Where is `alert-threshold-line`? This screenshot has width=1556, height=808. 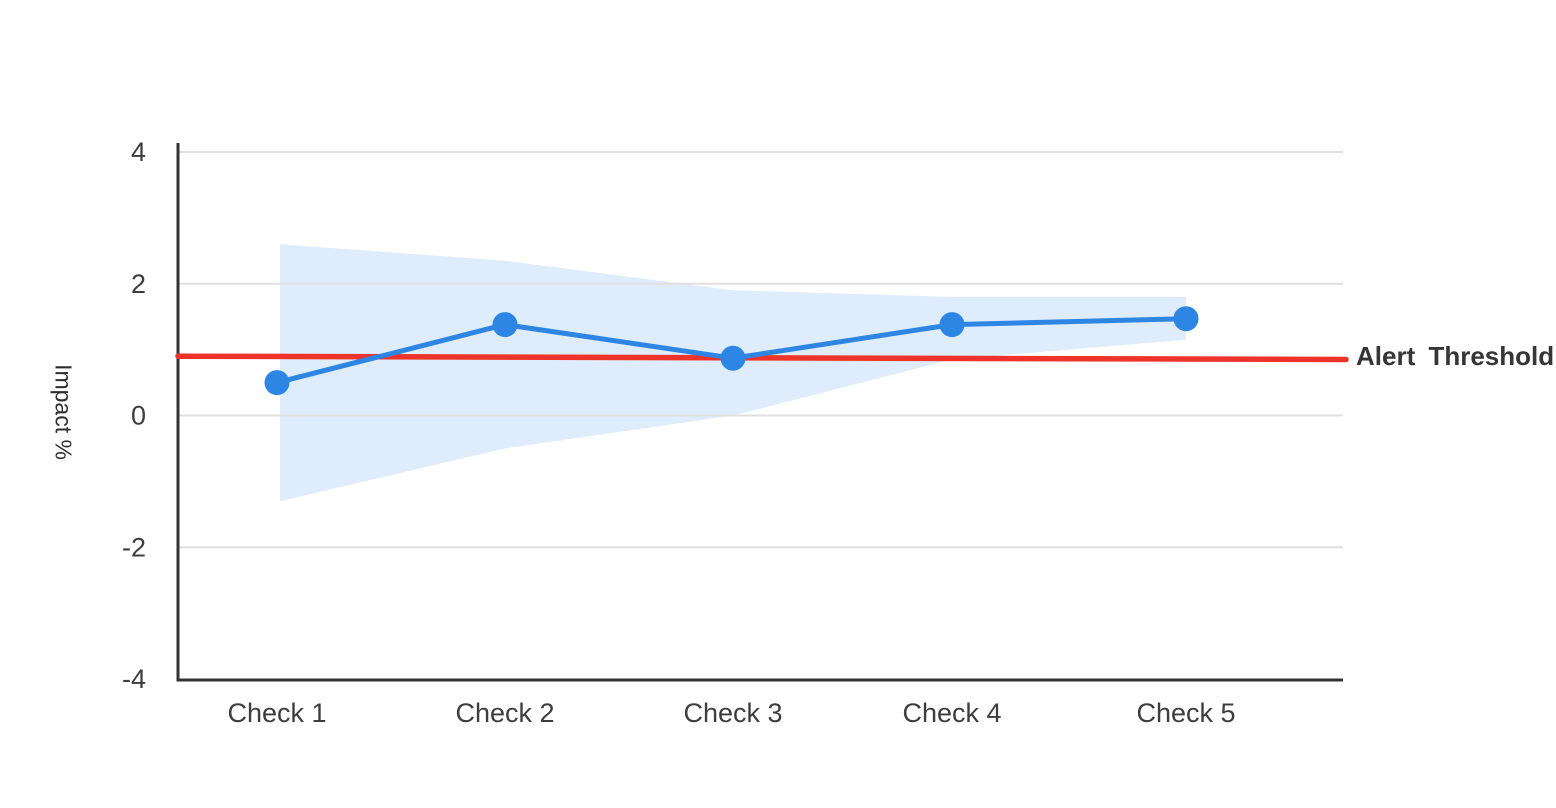
alert-threshold-line is located at coordinates (762, 358).